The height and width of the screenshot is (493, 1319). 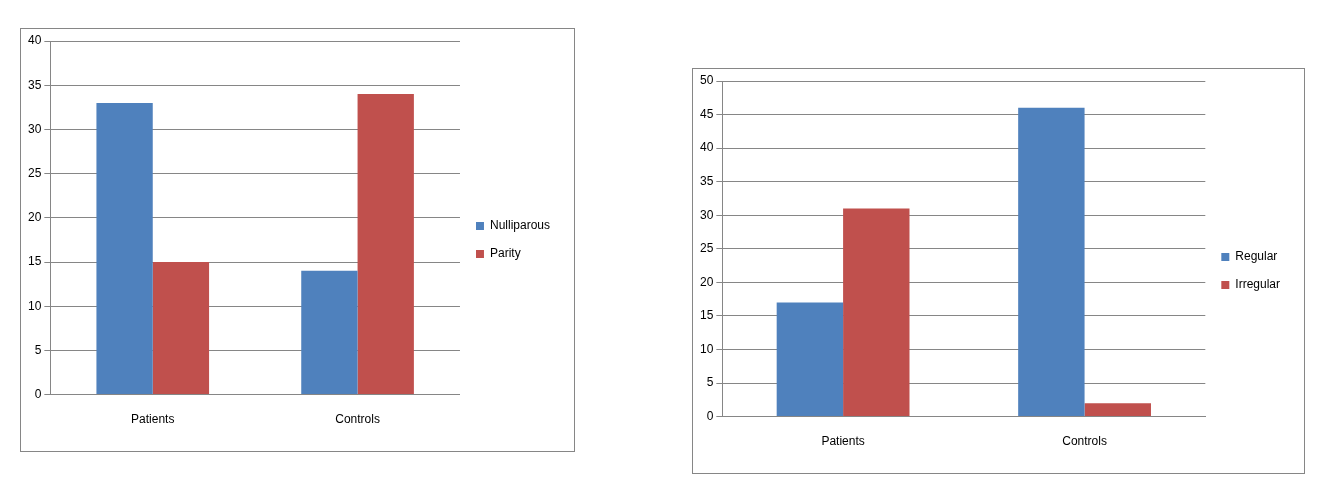 I want to click on y-tick-label: 45, so click(x=706, y=113).